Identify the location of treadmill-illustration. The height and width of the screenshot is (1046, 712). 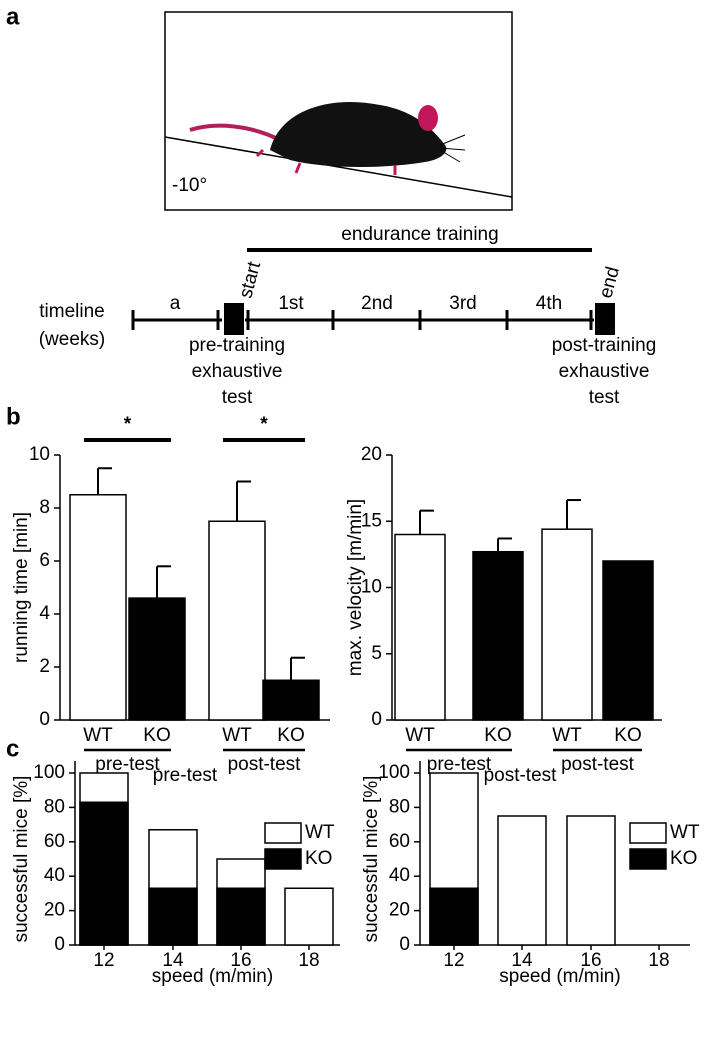
(338, 111).